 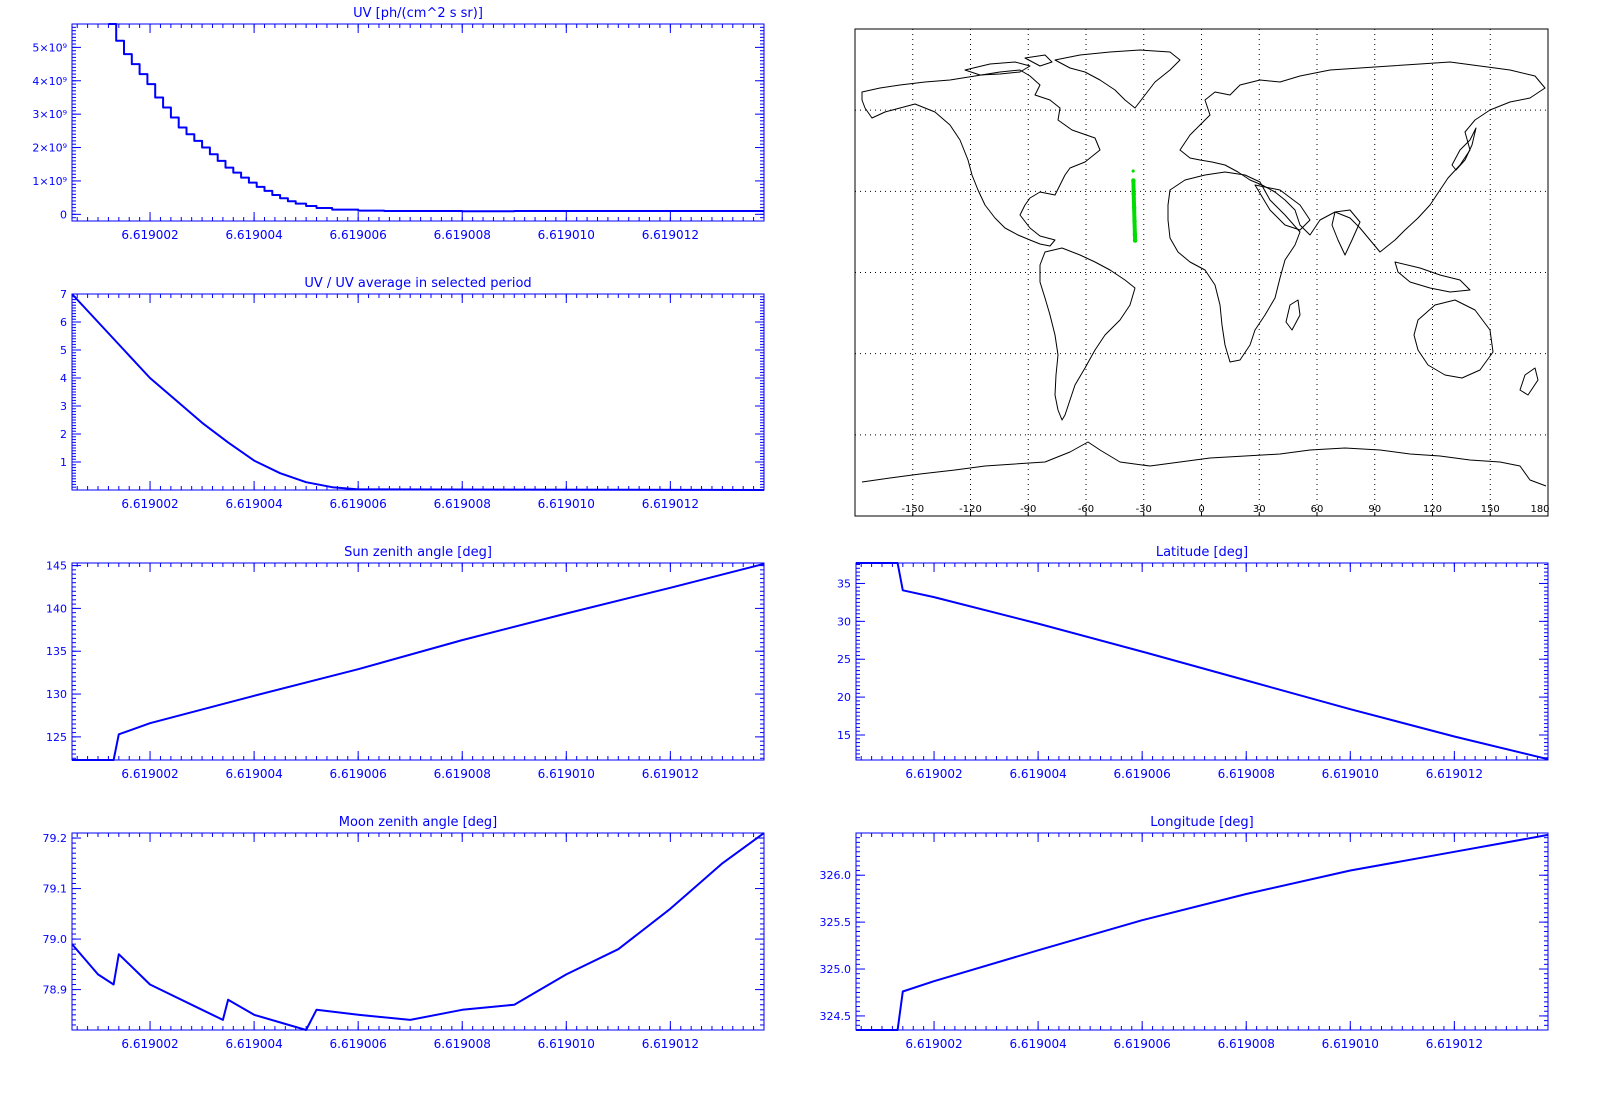 What do you see at coordinates (1133, 171) in the screenshot?
I see `track-point` at bounding box center [1133, 171].